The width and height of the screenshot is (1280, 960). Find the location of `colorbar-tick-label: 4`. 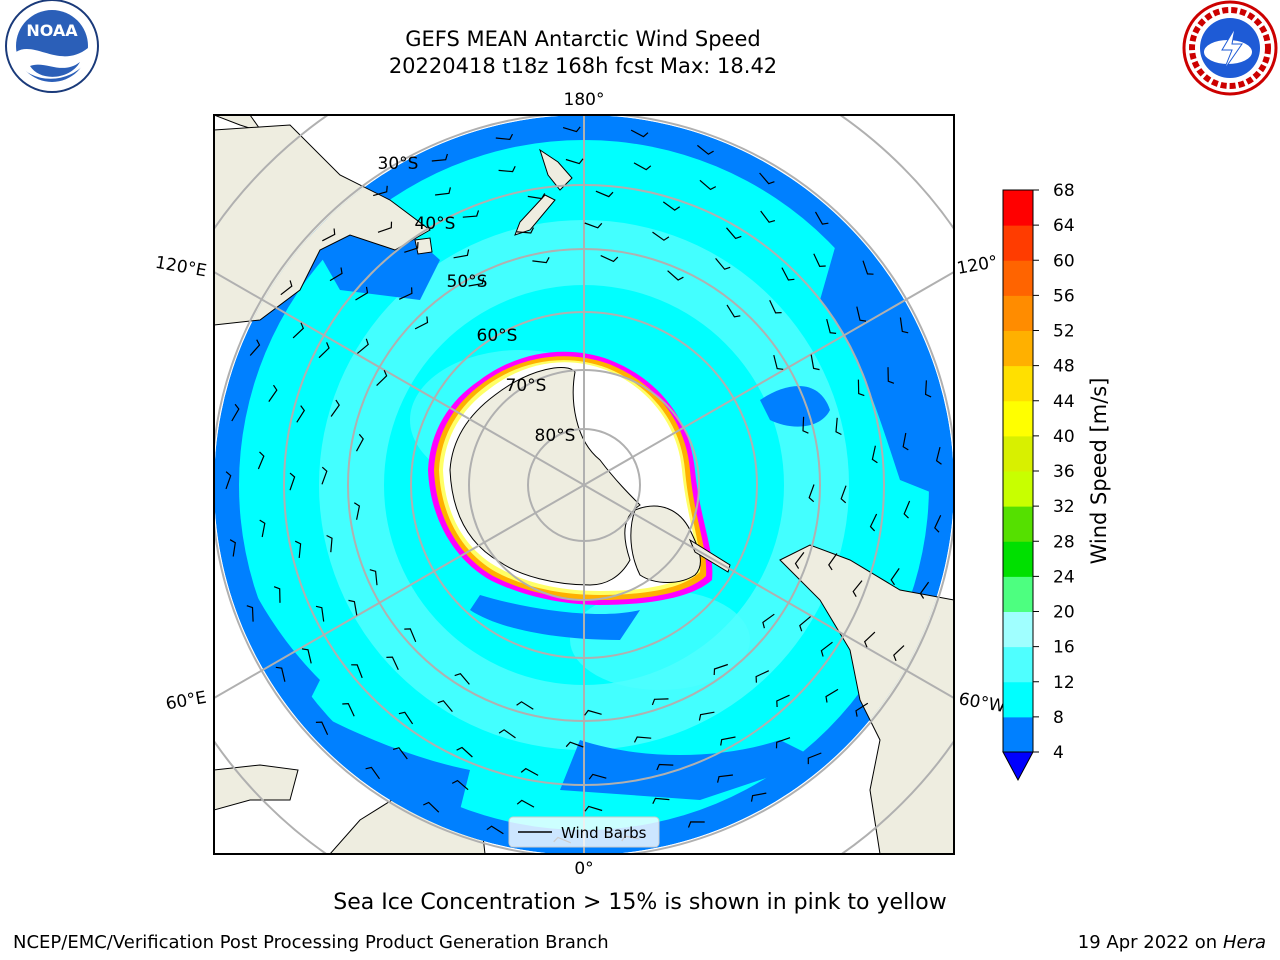

colorbar-tick-label: 4 is located at coordinates (1058, 753).